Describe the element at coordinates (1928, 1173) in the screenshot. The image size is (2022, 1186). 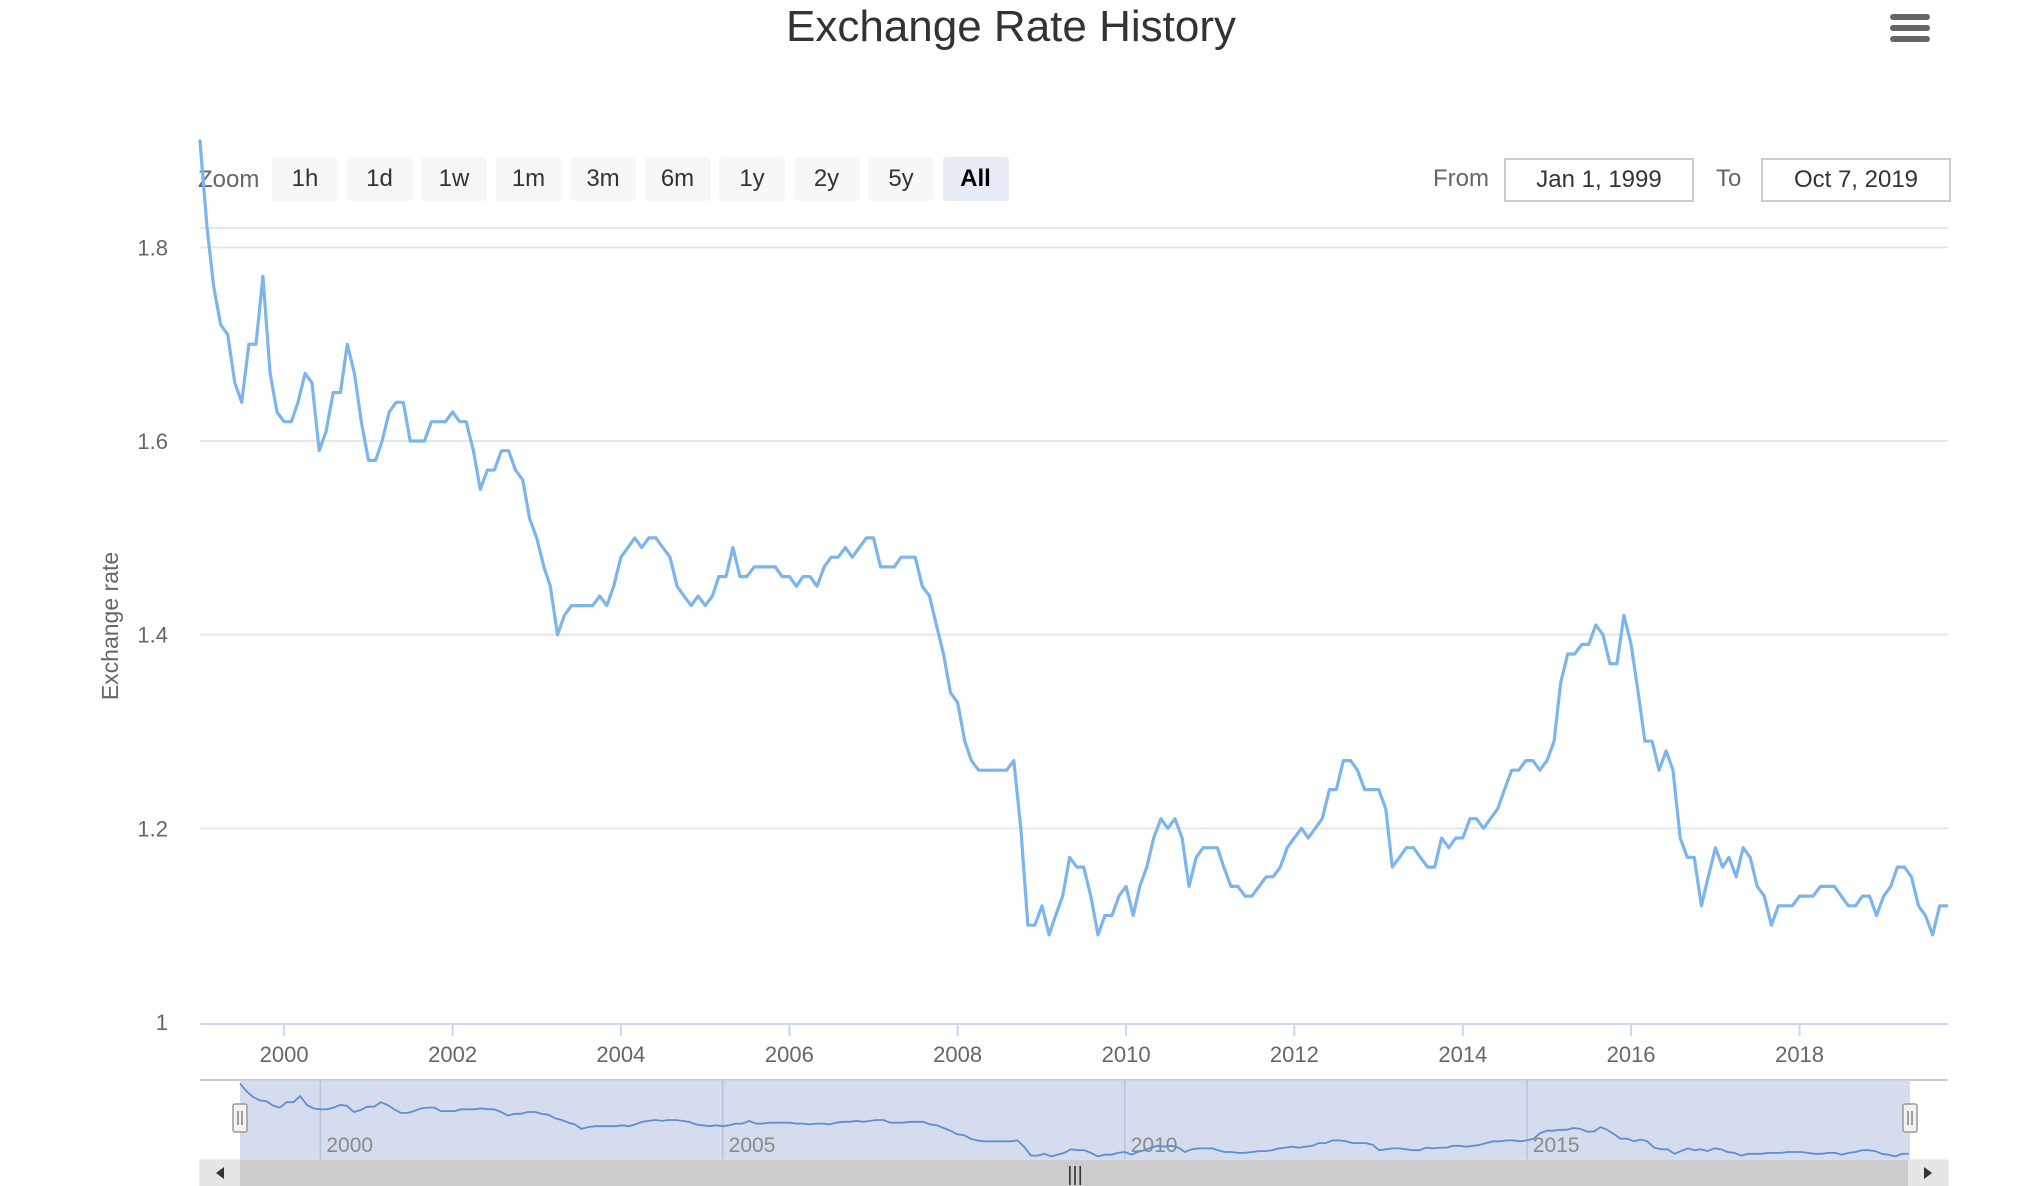
I see `scroll-right-arrow-icon` at that location.